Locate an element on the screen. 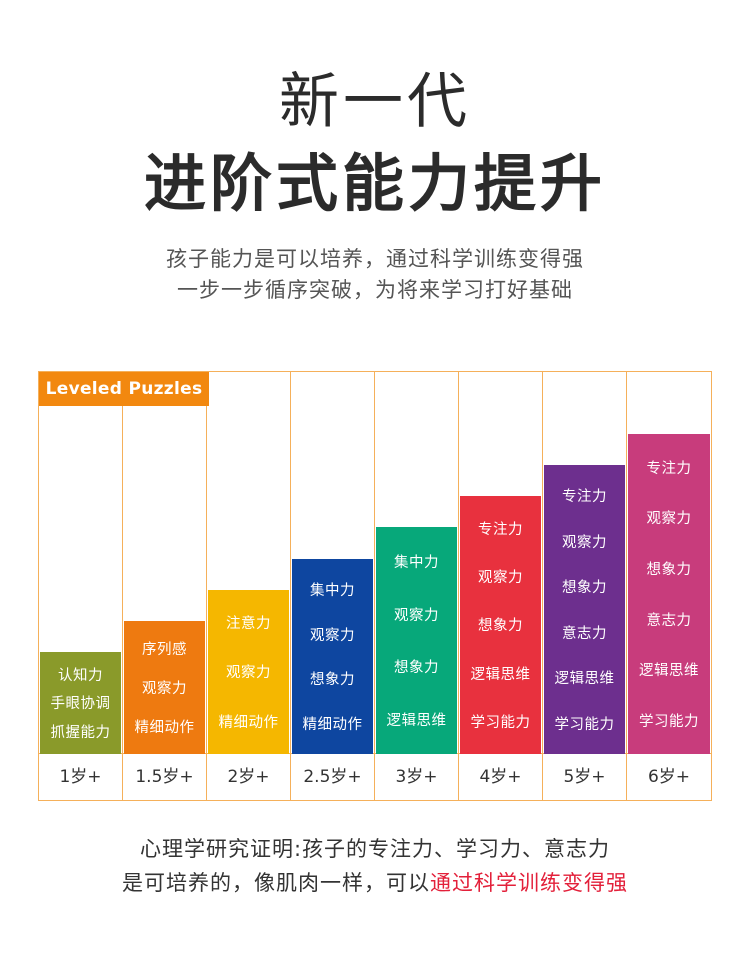 Image resolution: width=750 pixels, height=957 pixels. age-tick-label: 6岁+ is located at coordinates (669, 777).